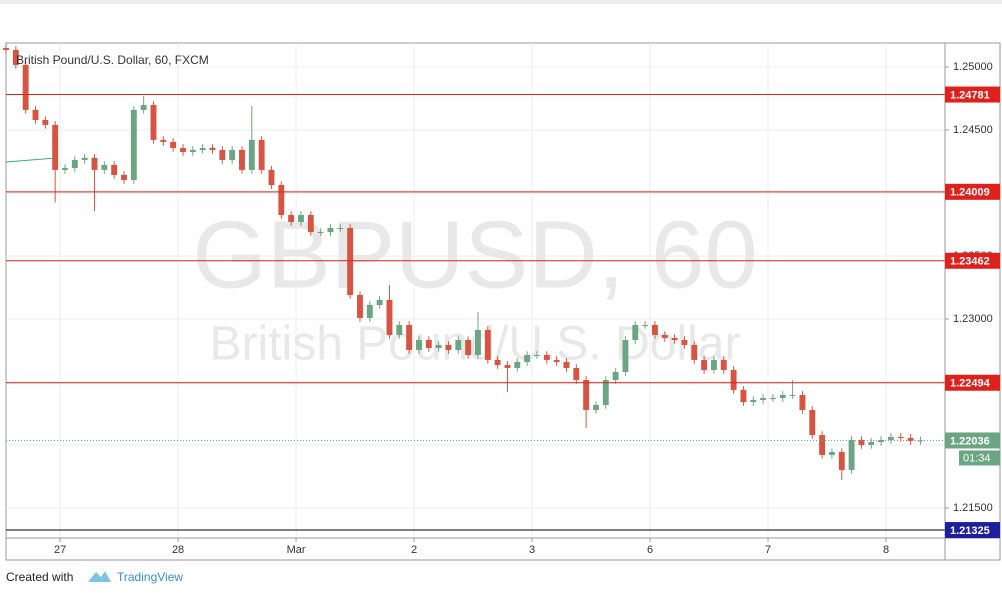 The image size is (1002, 595). What do you see at coordinates (296, 550) in the screenshot?
I see `x-tick-label: Mar` at bounding box center [296, 550].